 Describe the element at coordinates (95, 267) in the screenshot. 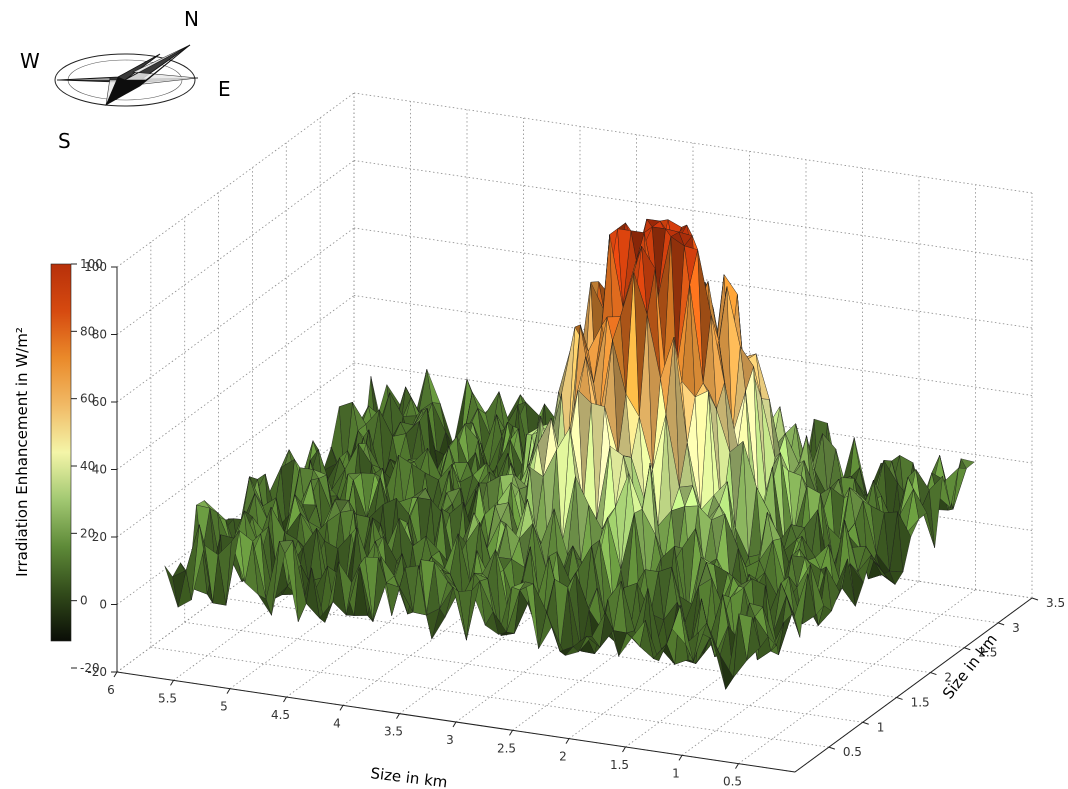

I see `z-tick-label: 100` at that location.